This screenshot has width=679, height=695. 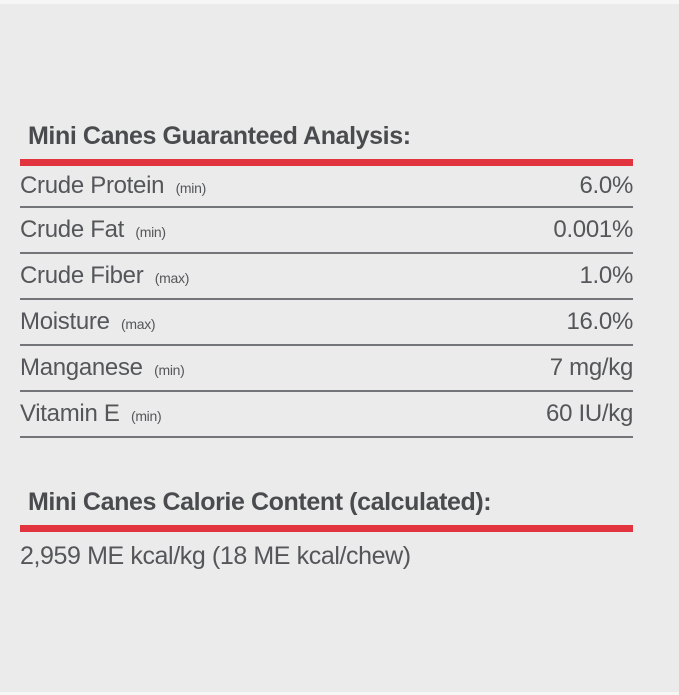 I want to click on nutrient-name: Vitamin E, so click(x=70, y=413).